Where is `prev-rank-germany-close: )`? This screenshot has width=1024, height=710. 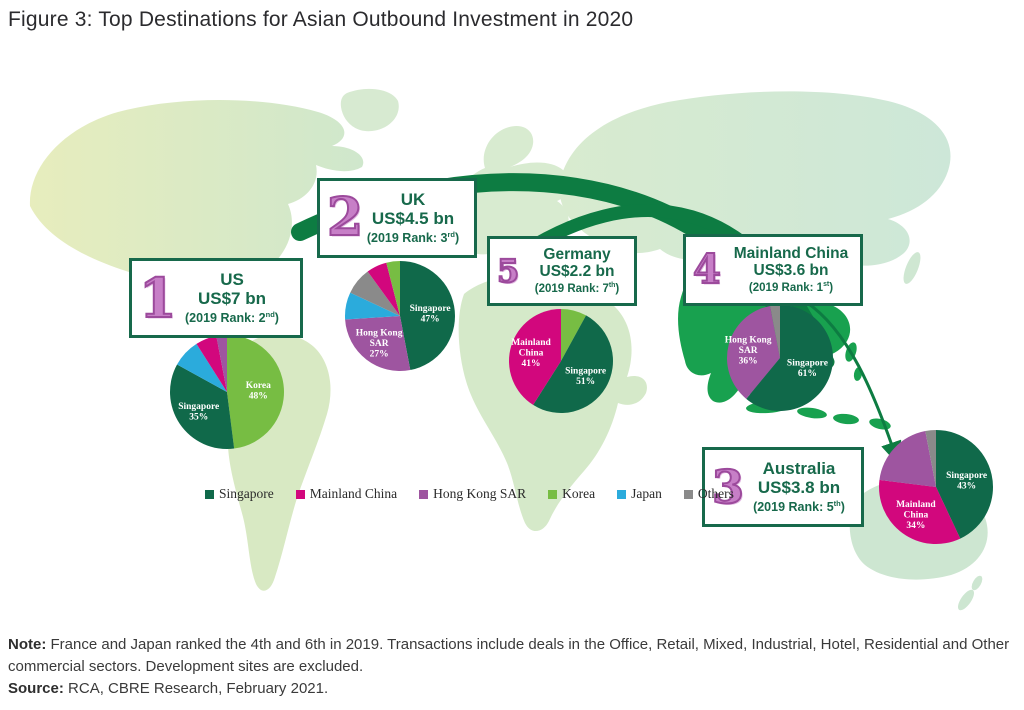 prev-rank-germany-close: ) is located at coordinates (617, 289).